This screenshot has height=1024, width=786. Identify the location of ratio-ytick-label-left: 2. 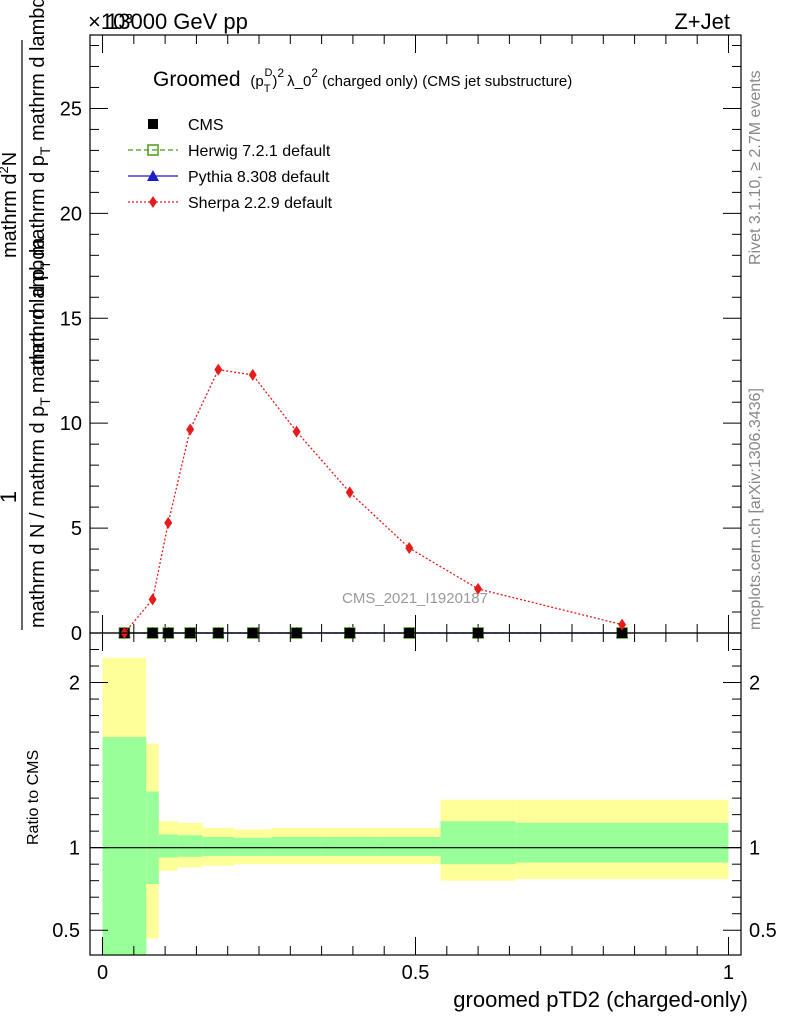
(74, 684).